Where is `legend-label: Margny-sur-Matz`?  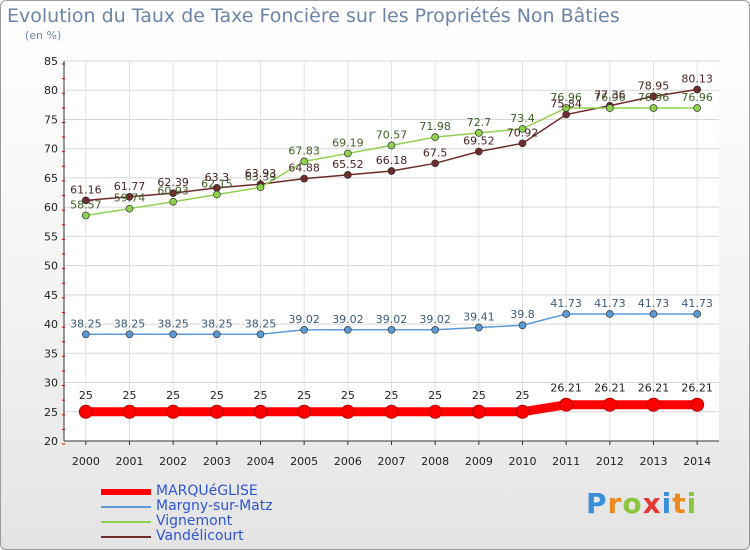 legend-label: Margny-sur-Matz is located at coordinates (214, 506).